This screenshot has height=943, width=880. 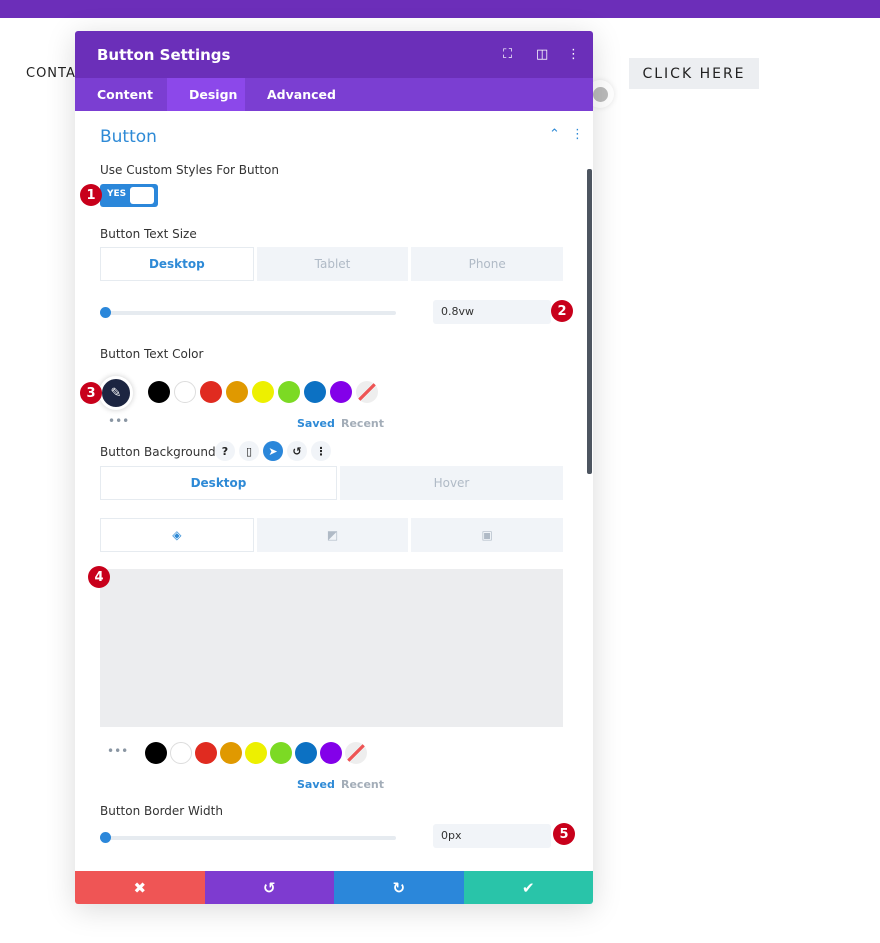 I want to click on device-desktop: Desktop, so click(x=177, y=264).